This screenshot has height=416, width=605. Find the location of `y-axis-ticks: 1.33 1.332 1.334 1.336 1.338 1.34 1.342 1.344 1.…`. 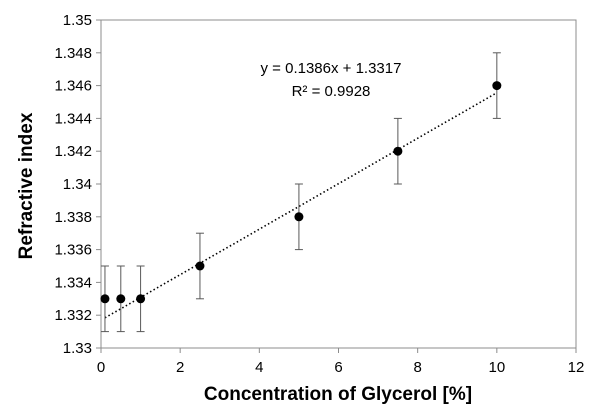

y-axis-ticks: 1.33 1.332 1.334 1.336 1.338 1.34 1.342 1.344 1.… is located at coordinates (77, 184).